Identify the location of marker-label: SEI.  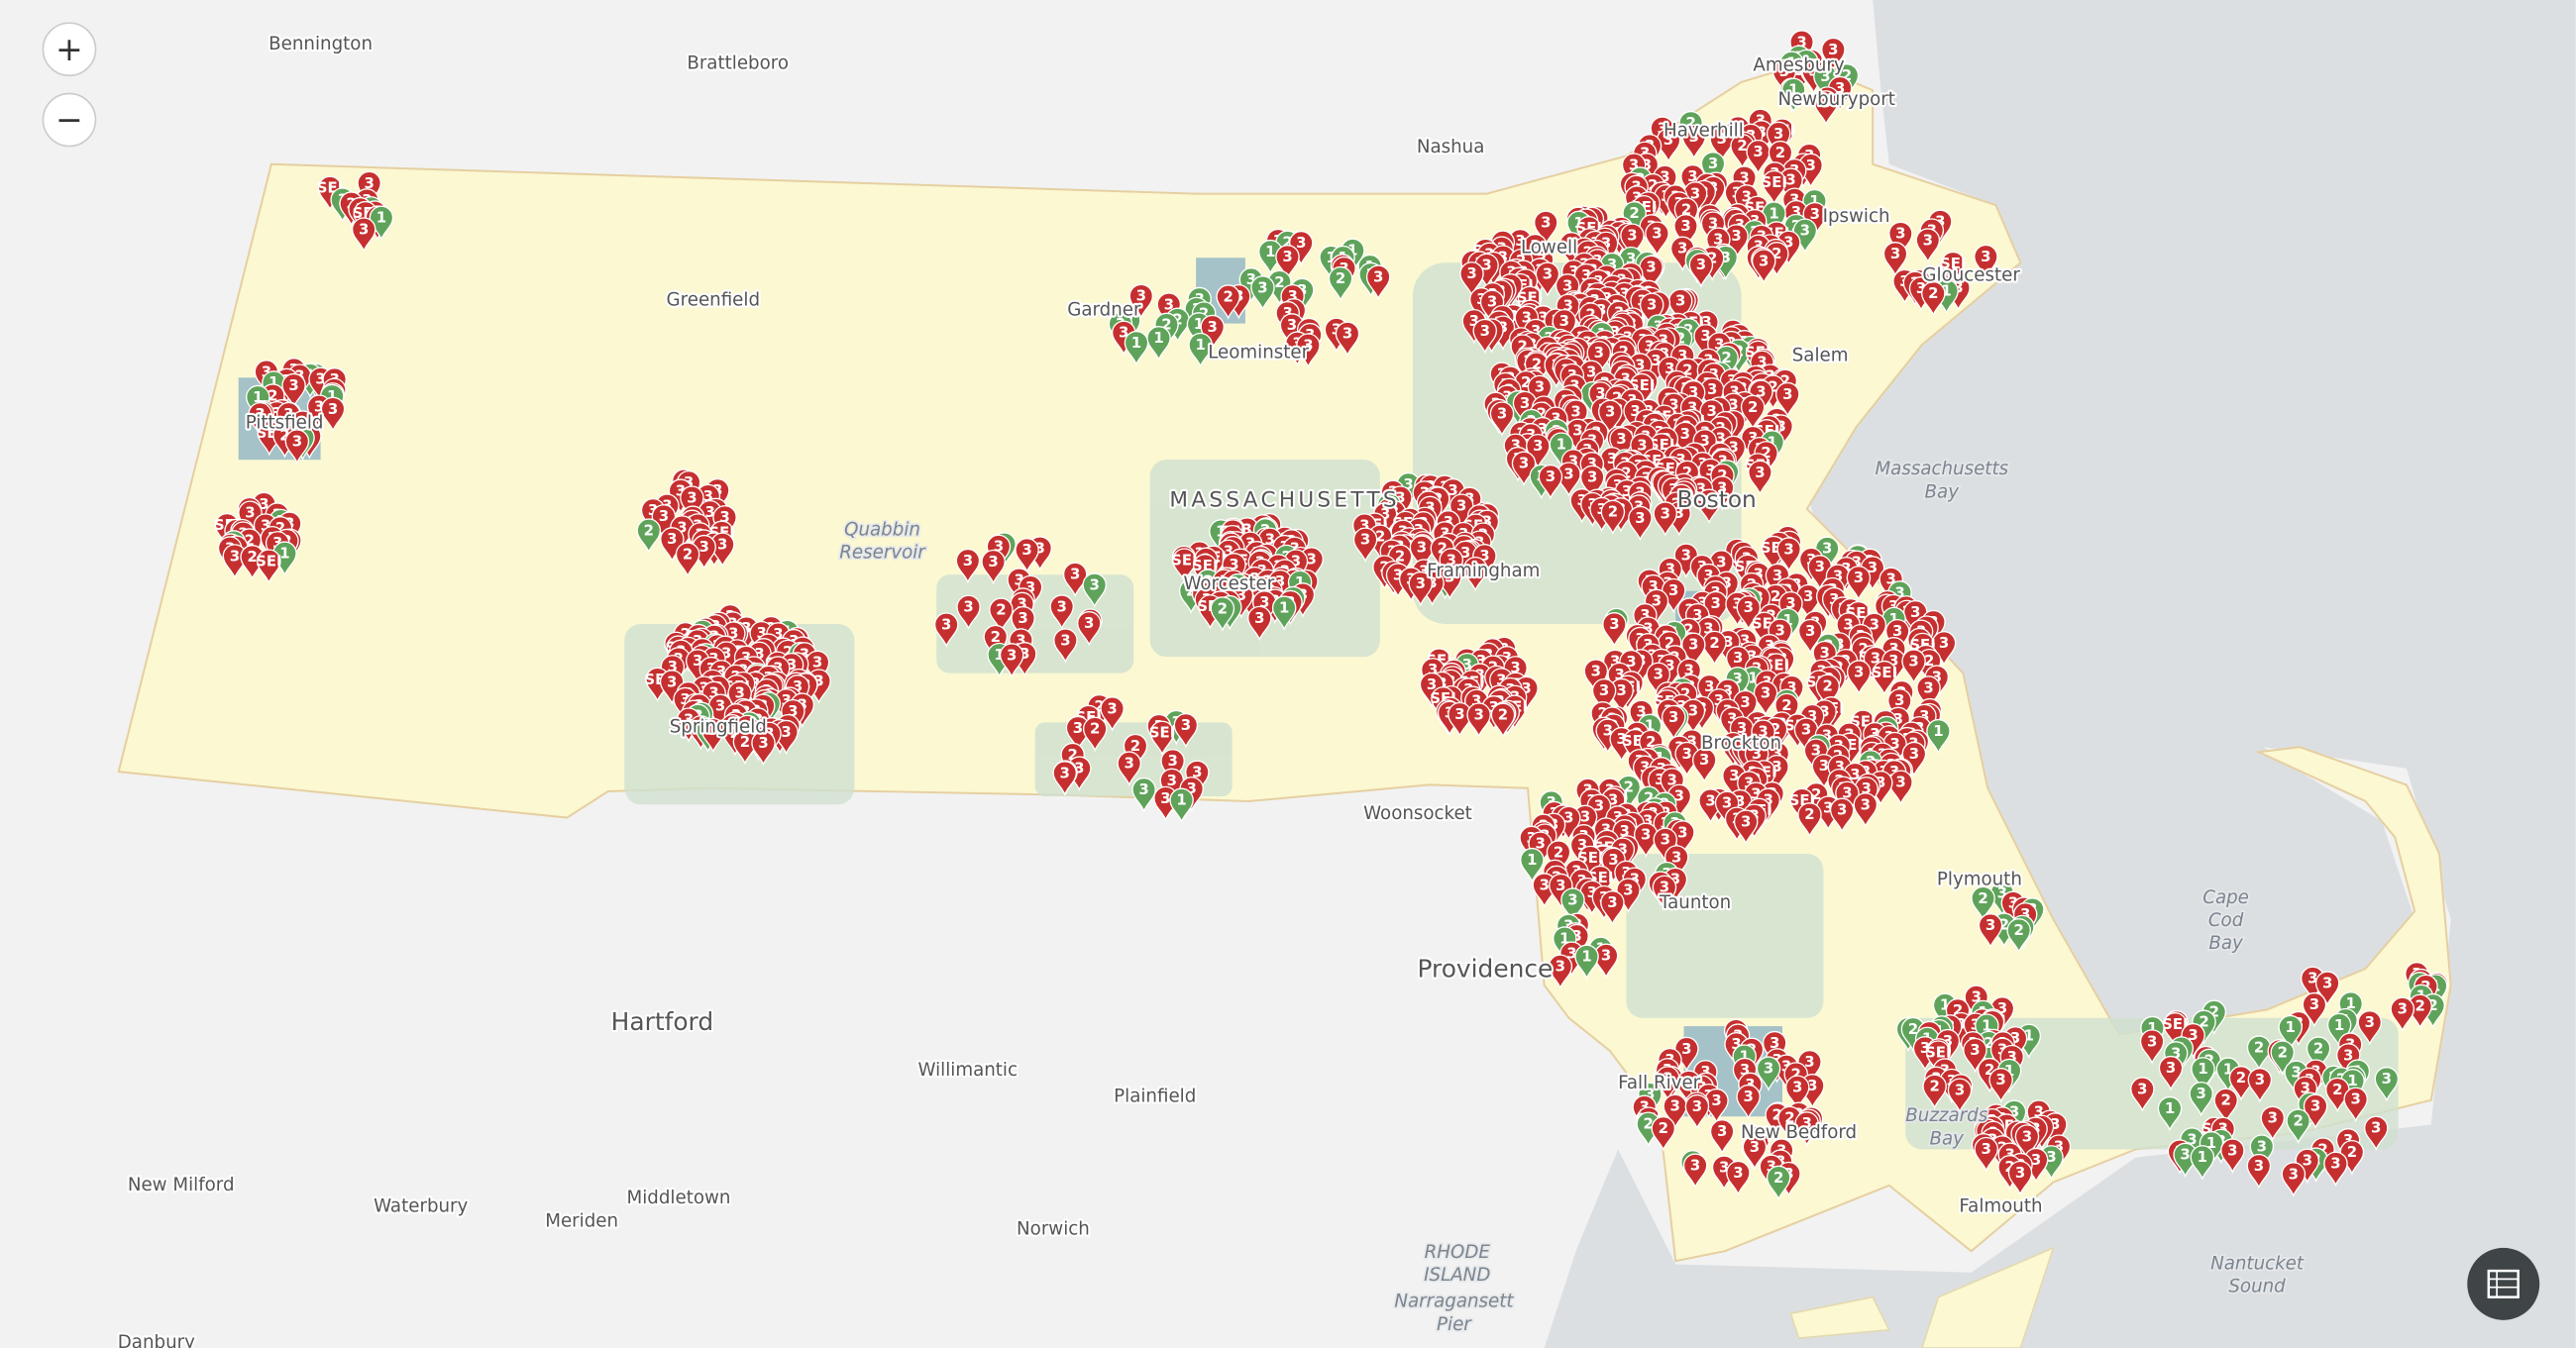
(1773, 182).